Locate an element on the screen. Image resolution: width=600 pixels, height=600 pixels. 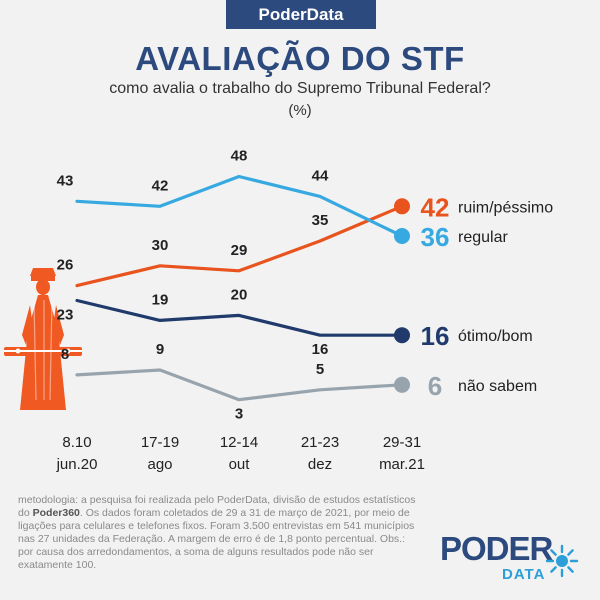
x-tick-sublabel-4: mar.21 is located at coordinates (402, 464).